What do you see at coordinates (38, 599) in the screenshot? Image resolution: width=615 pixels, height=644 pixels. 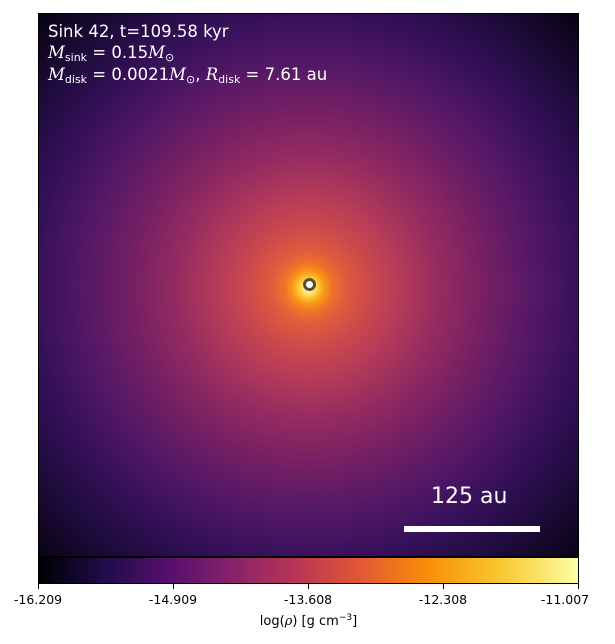 I see `colorbar-tick-label: -16.209` at bounding box center [38, 599].